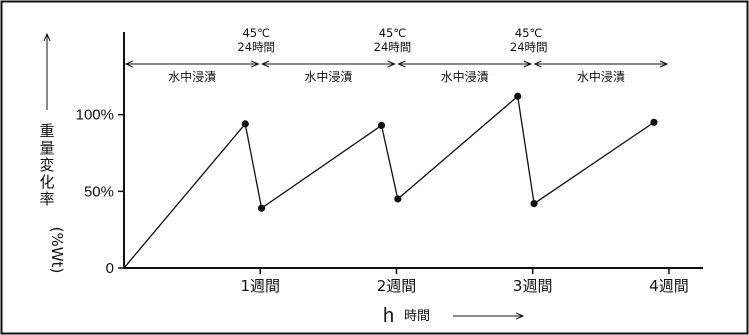  Describe the element at coordinates (46, 131) in the screenshot. I see `y-label-char: 重` at that location.